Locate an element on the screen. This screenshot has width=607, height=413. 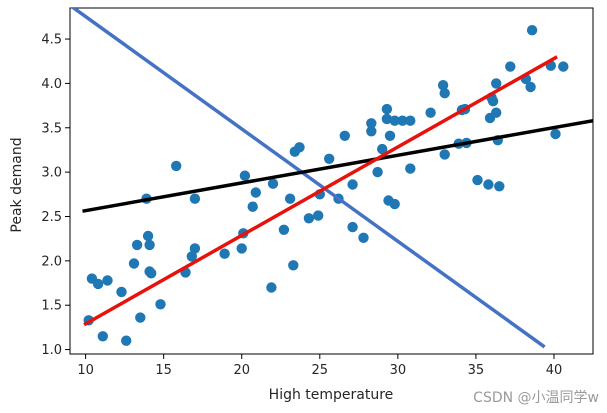
y-tick-label: 2.5 is located at coordinates (51, 217).